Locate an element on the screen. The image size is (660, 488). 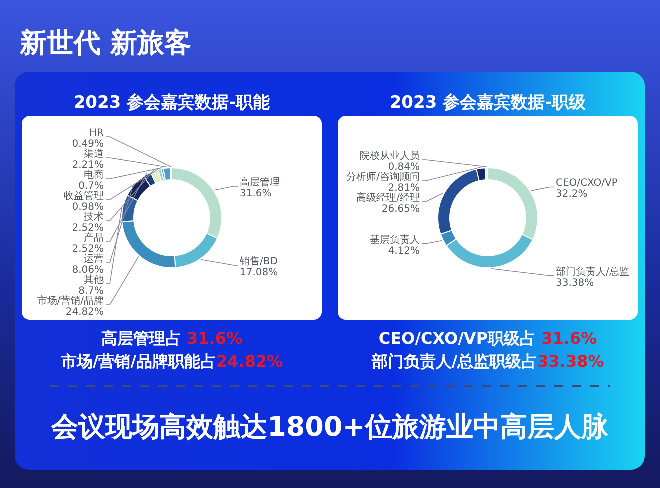
data-label: 8.7% is located at coordinates (91, 291).